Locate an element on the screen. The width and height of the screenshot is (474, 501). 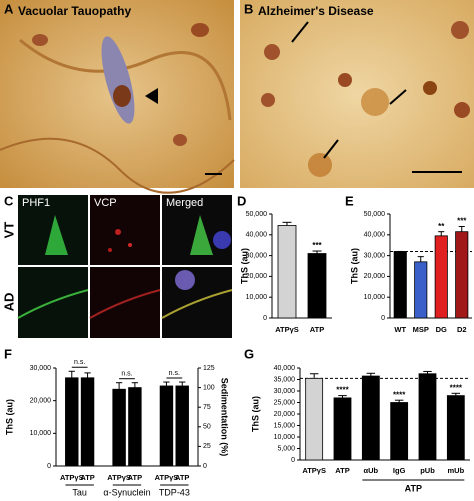
panel-label: F is located at coordinates (8, 353).